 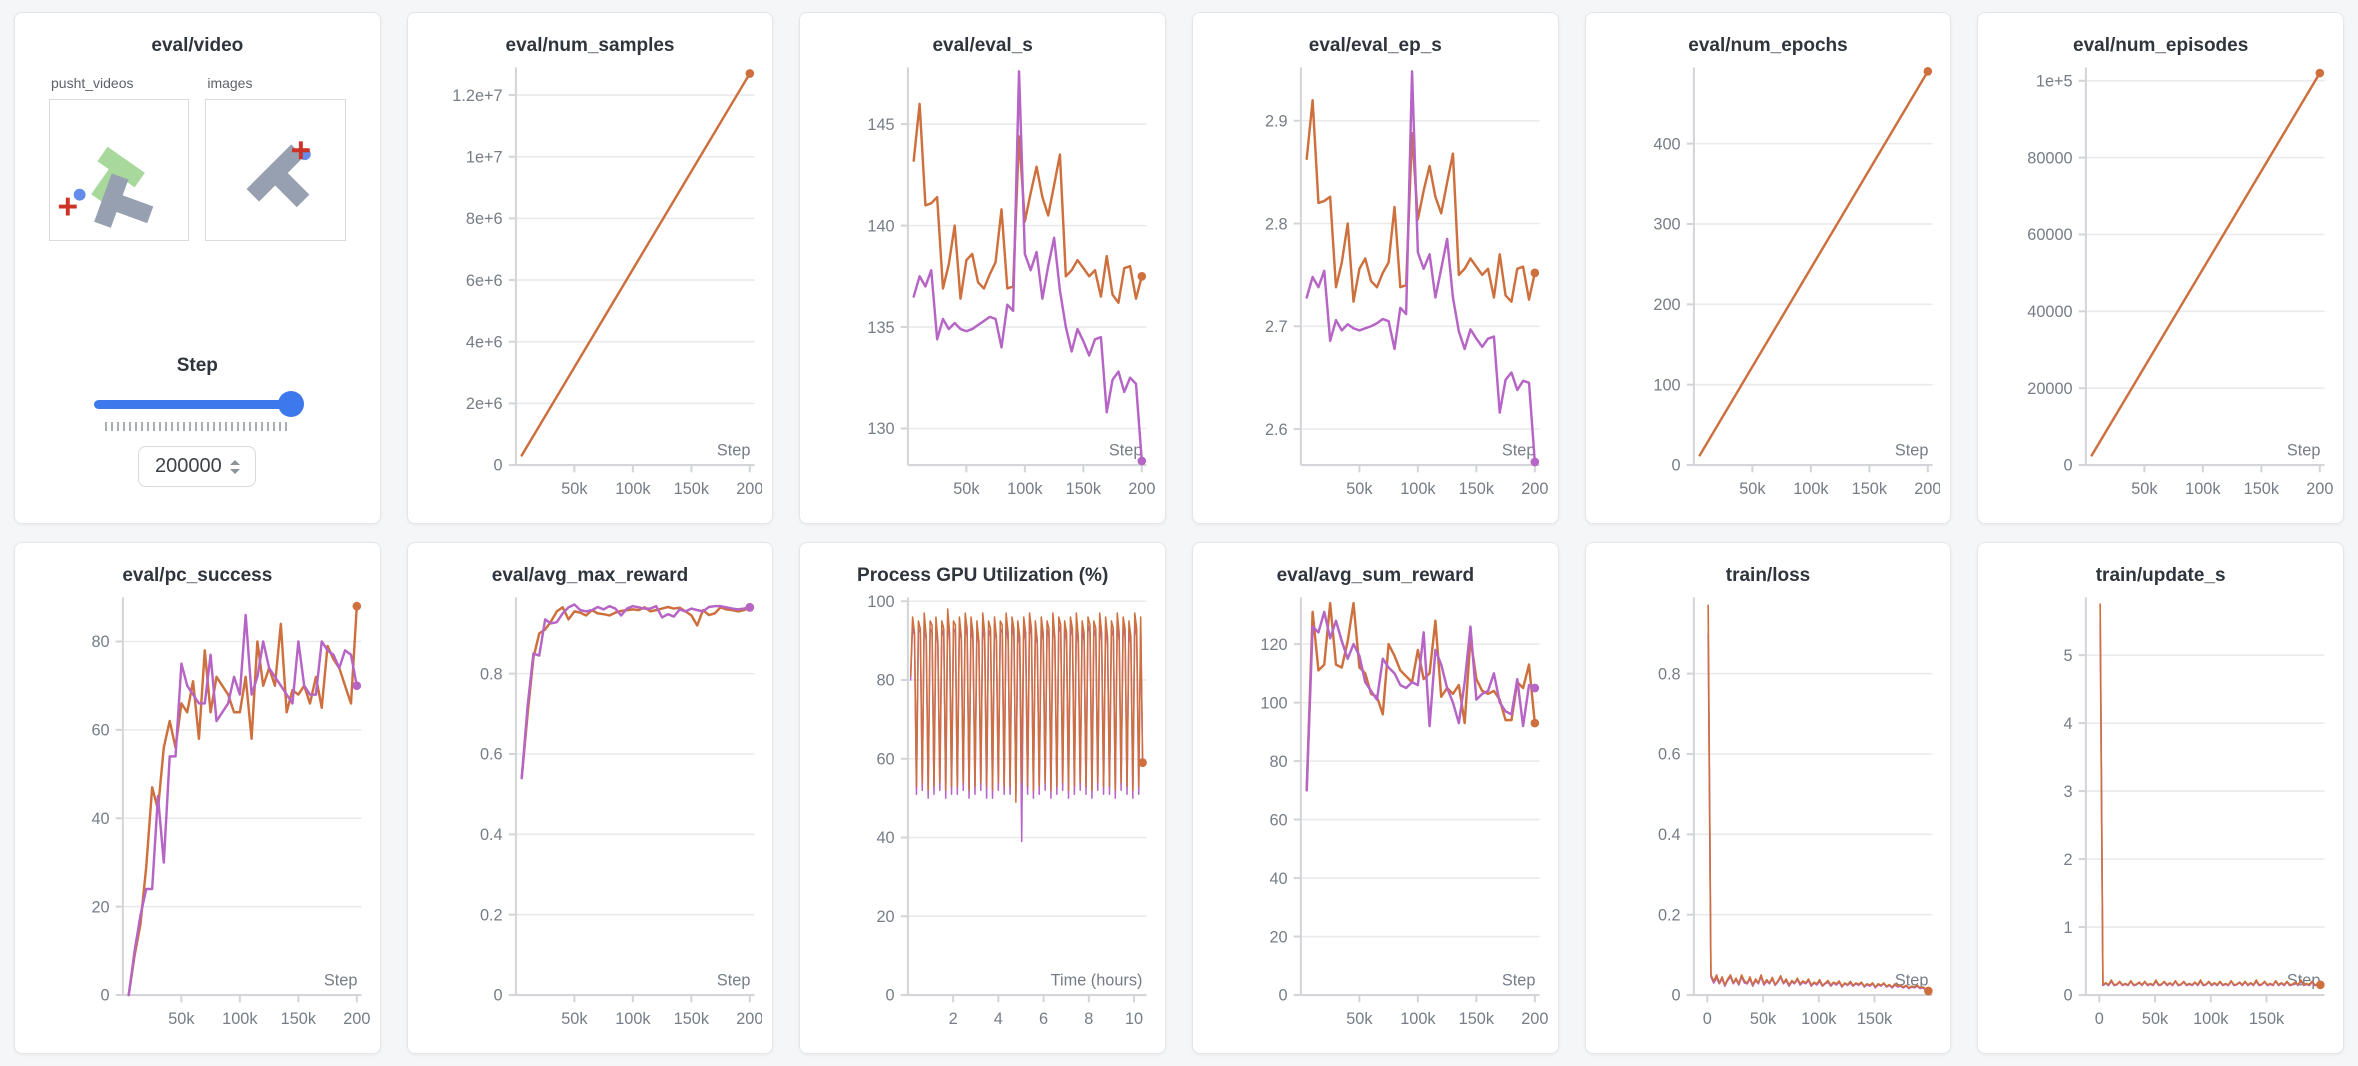 I want to click on chart-canvas: 0 0.2 0.4 0.6 0.8 0 50k 100k 150k Step, so click(x=1768, y=817).